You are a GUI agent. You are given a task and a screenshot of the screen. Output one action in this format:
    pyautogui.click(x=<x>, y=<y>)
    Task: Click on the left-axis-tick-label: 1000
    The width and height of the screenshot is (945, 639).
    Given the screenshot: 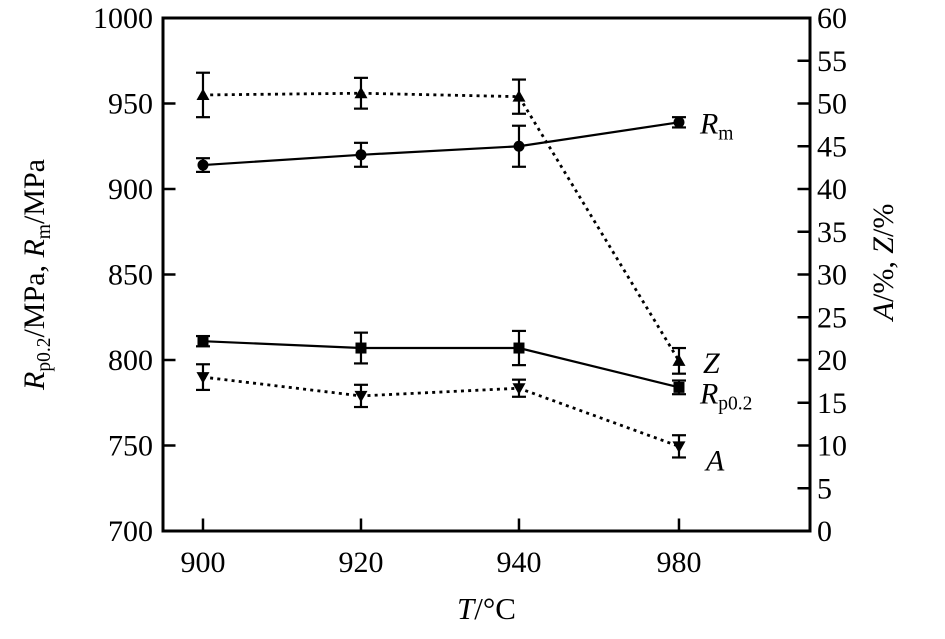 What is the action you would take?
    pyautogui.click(x=123, y=18)
    